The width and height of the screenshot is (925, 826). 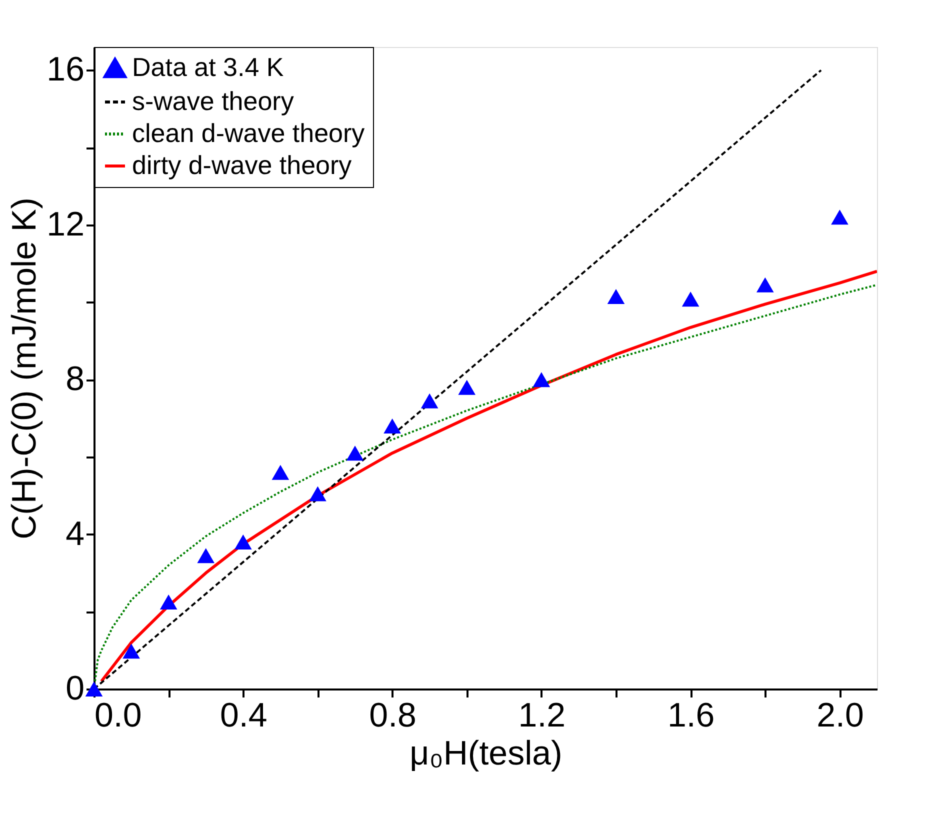 I want to click on x-tick-label: 0.0, so click(x=118, y=715).